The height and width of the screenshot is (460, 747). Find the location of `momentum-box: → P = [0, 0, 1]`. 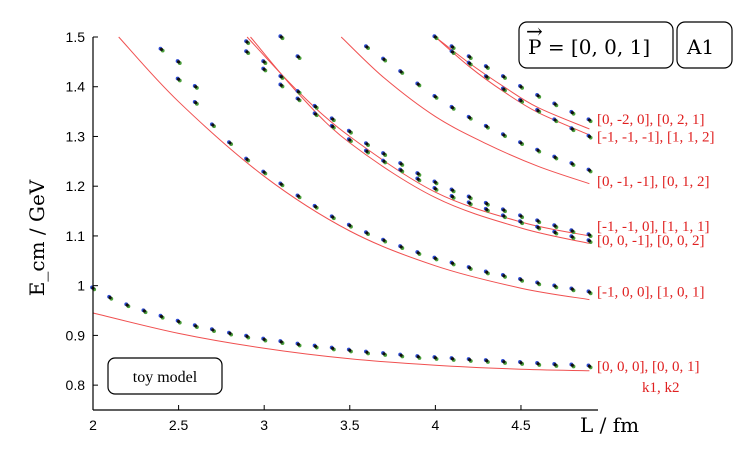

momentum-box: → P = [0, 0, 1] is located at coordinates (596, 44).